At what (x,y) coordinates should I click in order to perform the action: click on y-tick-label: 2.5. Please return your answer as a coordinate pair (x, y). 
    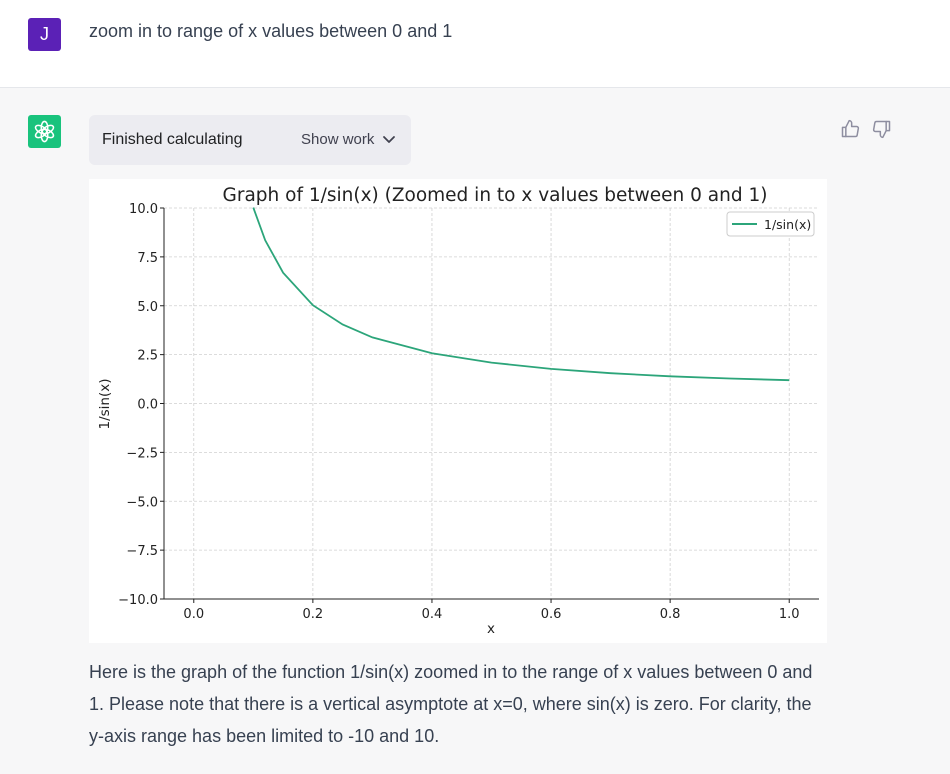
    Looking at the image, I should click on (147, 356).